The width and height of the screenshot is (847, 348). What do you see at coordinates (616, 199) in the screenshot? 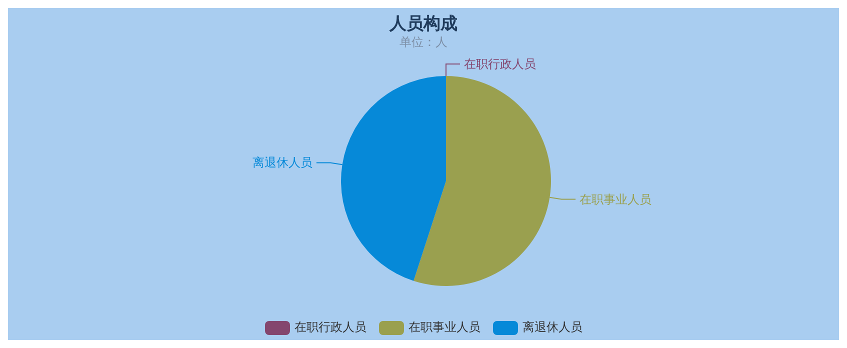
I see `slice-label: 在职事业人员` at bounding box center [616, 199].